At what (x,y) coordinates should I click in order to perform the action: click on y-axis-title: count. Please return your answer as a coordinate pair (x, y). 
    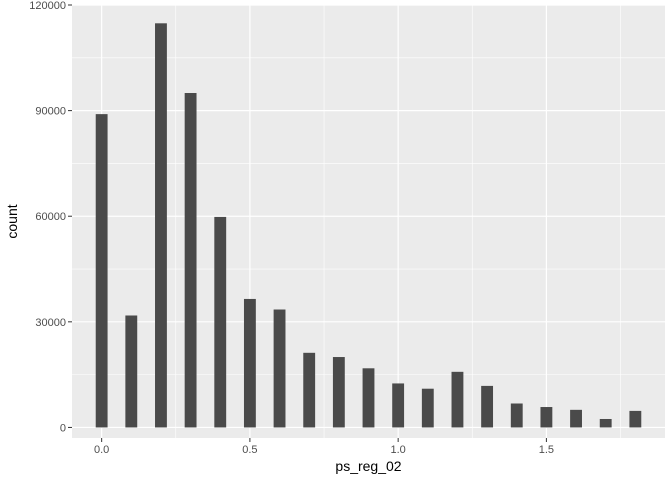
    Looking at the image, I should click on (12, 221).